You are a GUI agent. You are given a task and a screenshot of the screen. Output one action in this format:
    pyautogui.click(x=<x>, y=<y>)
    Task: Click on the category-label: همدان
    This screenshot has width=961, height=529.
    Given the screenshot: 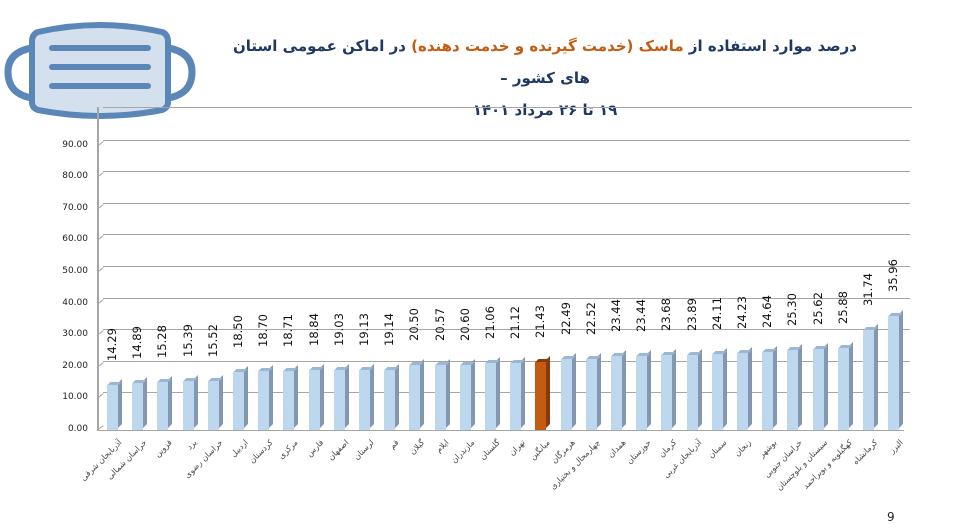 What is the action you would take?
    pyautogui.click(x=617, y=449)
    